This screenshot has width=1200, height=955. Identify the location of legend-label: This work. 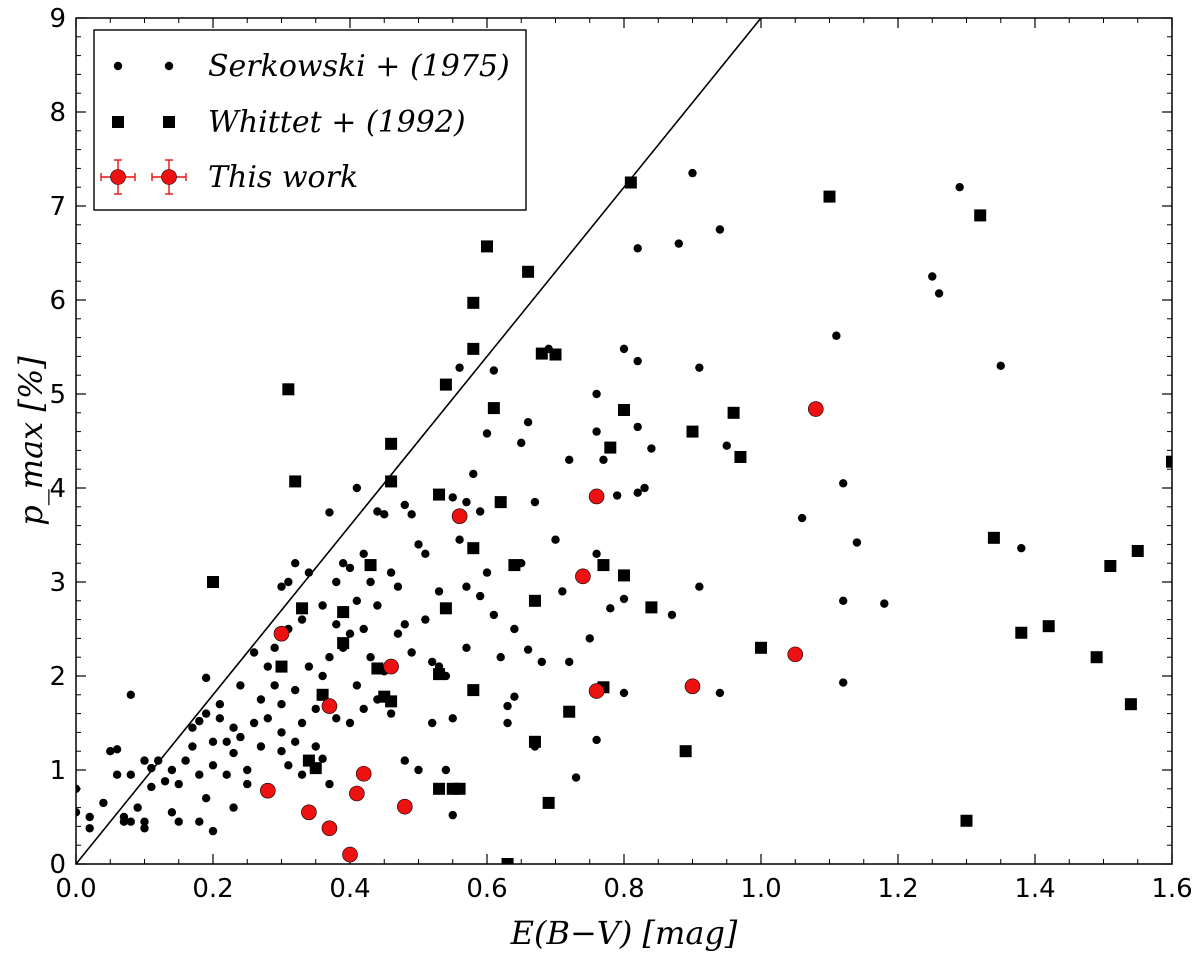
(283, 177).